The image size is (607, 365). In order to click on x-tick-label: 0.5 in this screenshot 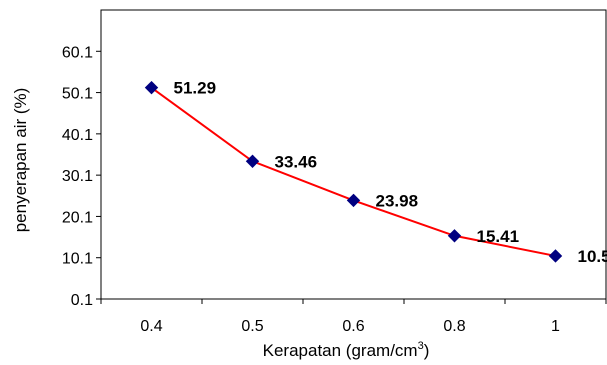, I will do `click(252, 326)`.